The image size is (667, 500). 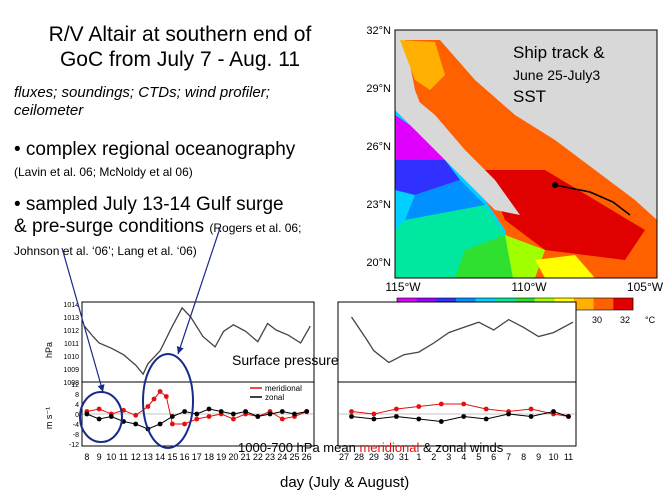 I want to click on wind-ytick-label: -8, so click(x=76, y=435).